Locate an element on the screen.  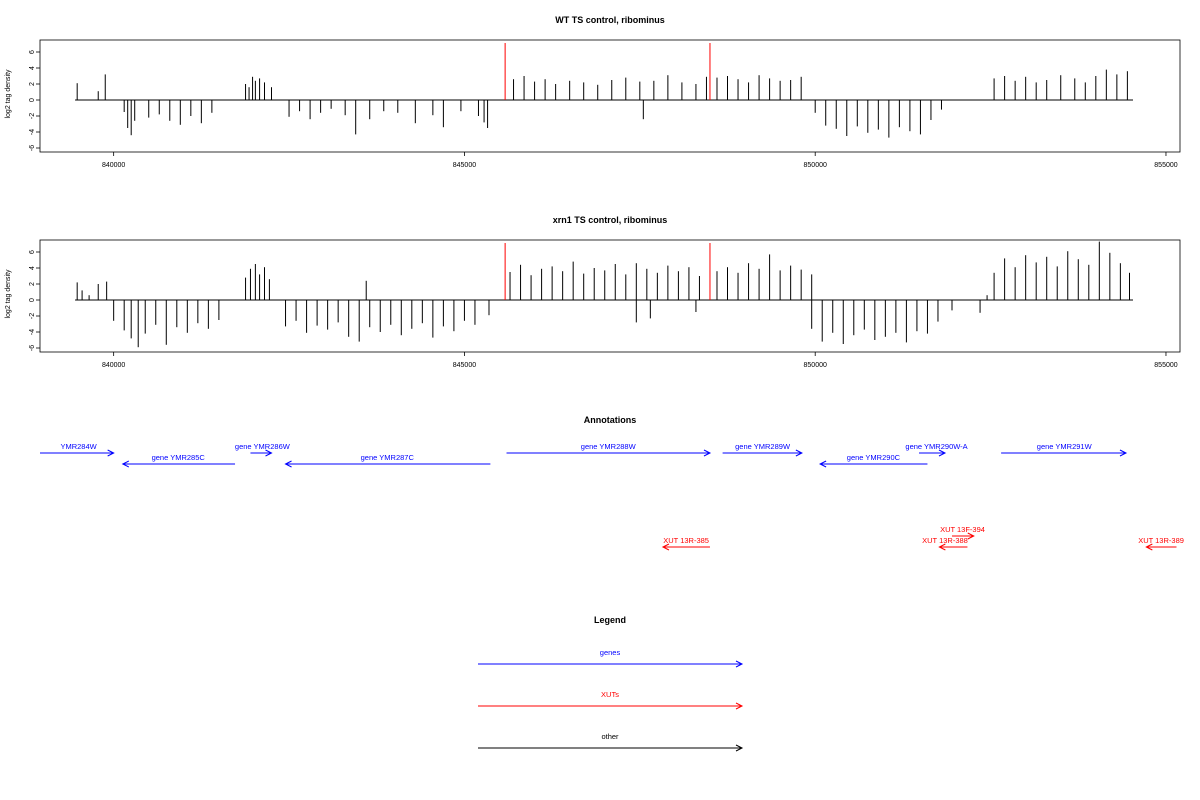
gene-label: gene YMR290C is located at coordinates (874, 457).